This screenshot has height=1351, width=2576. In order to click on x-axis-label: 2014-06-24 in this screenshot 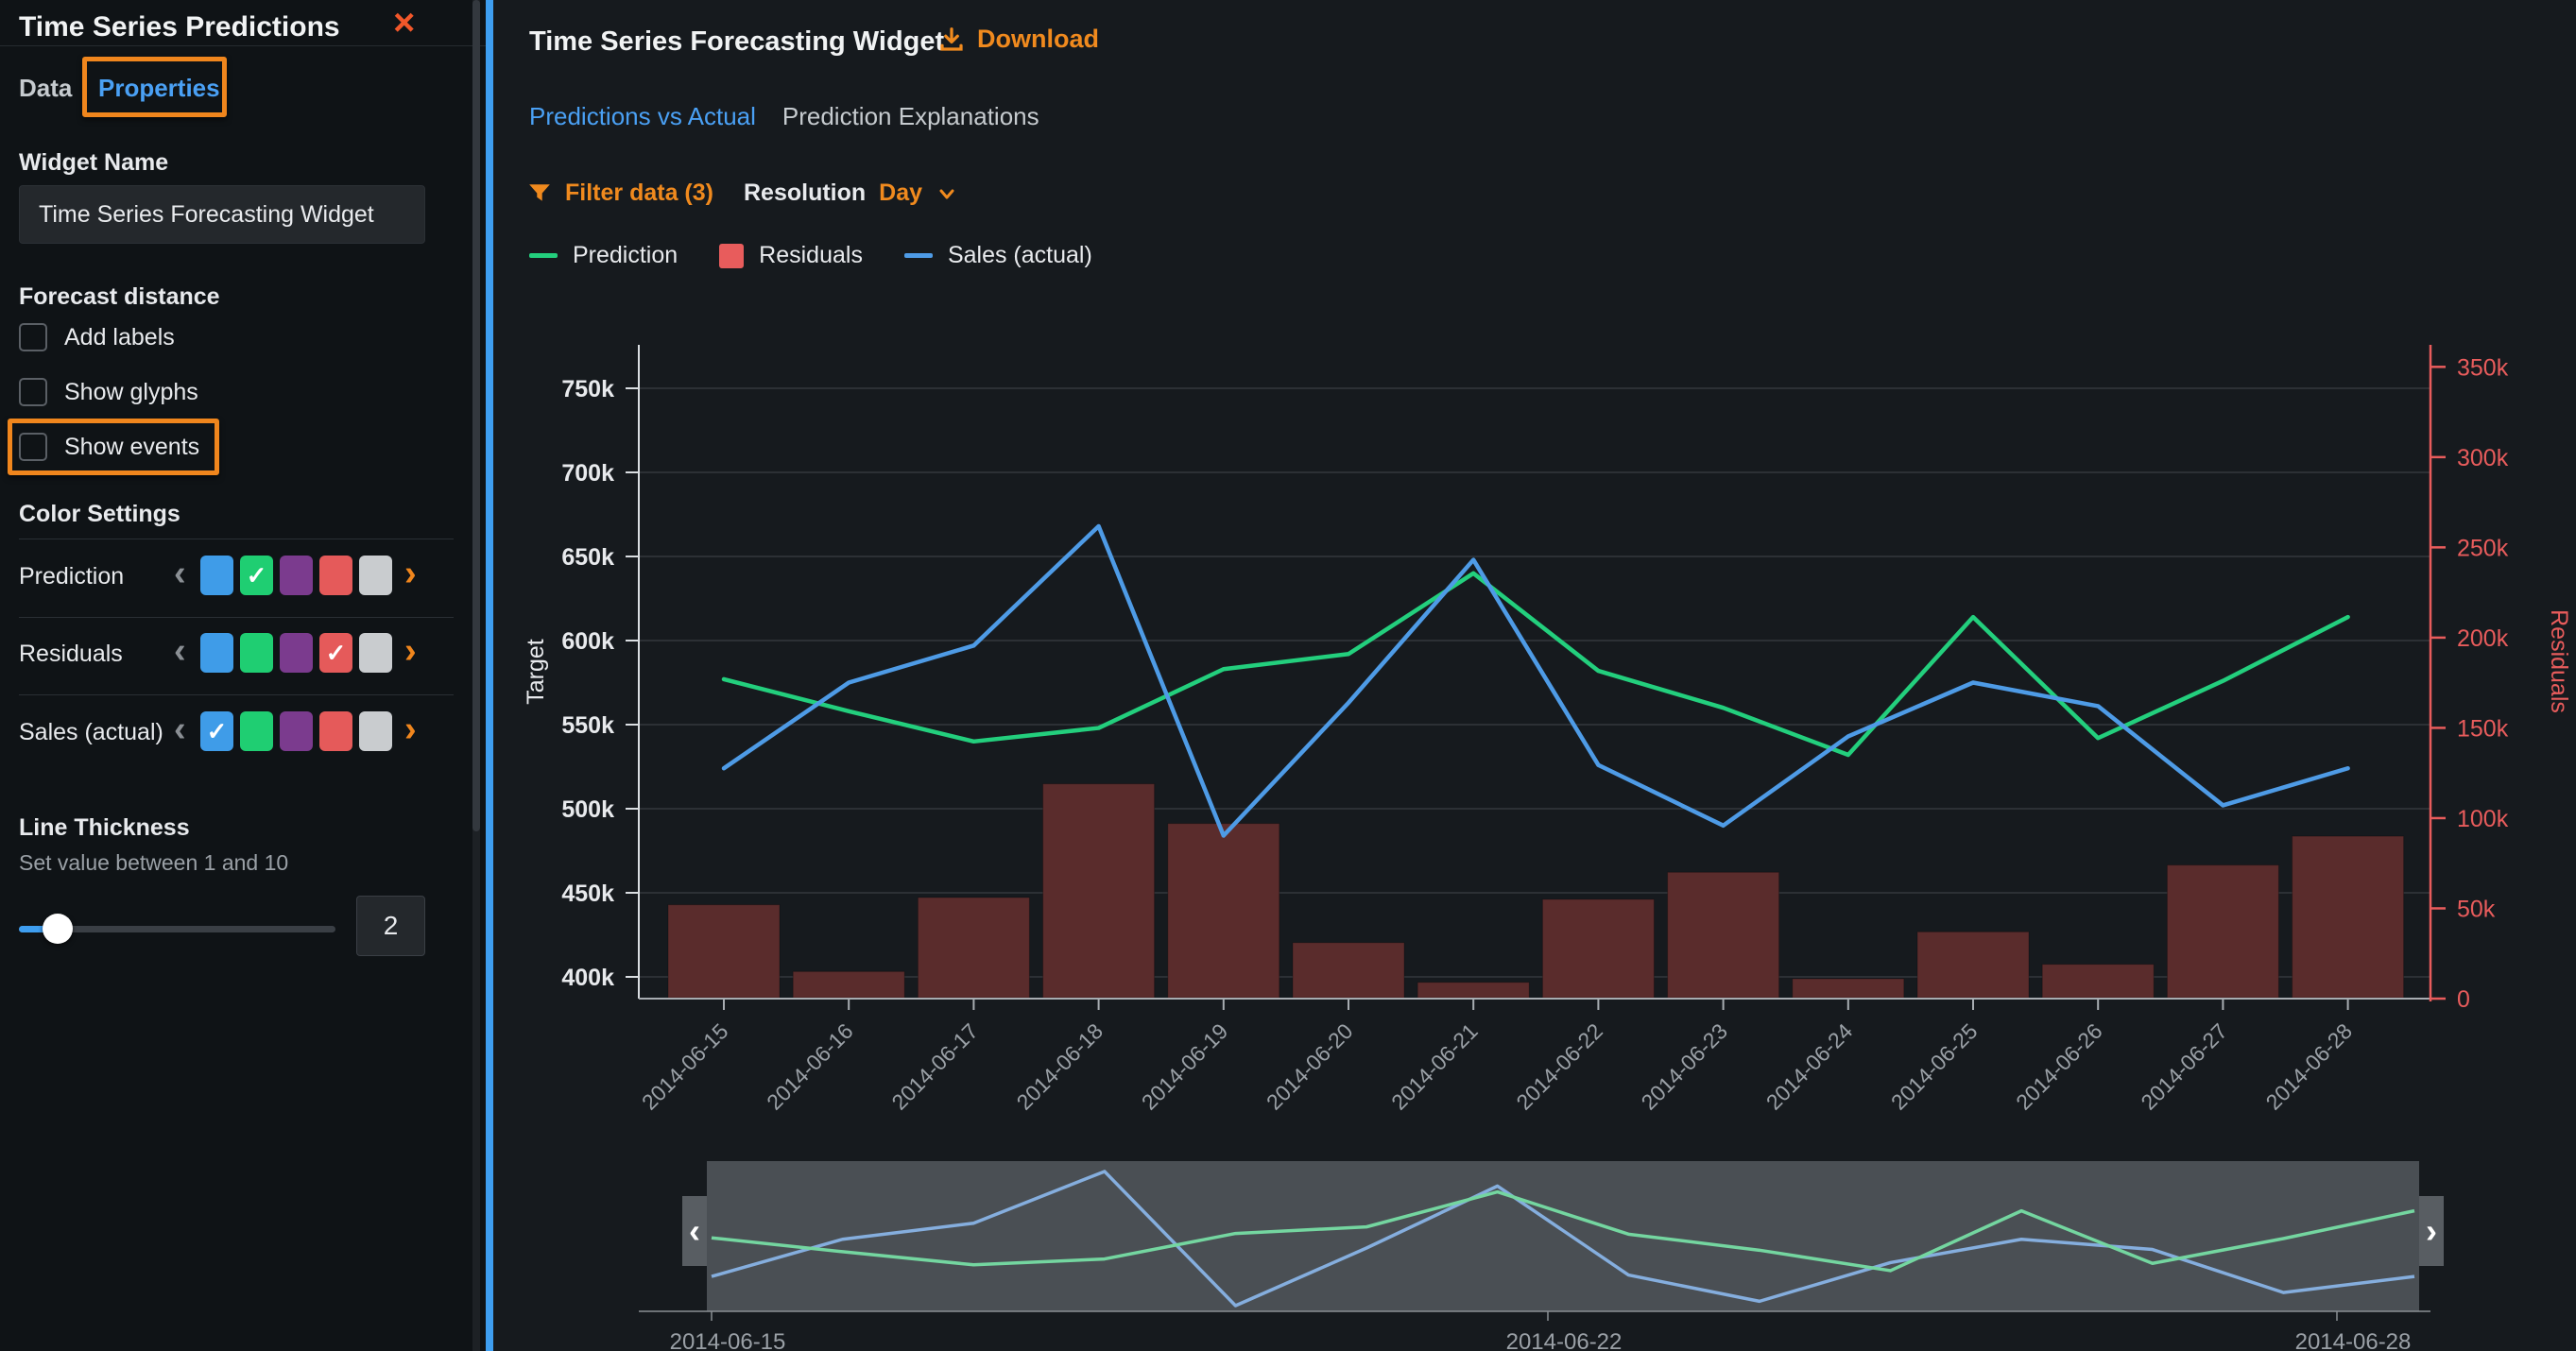, I will do `click(1809, 1066)`.